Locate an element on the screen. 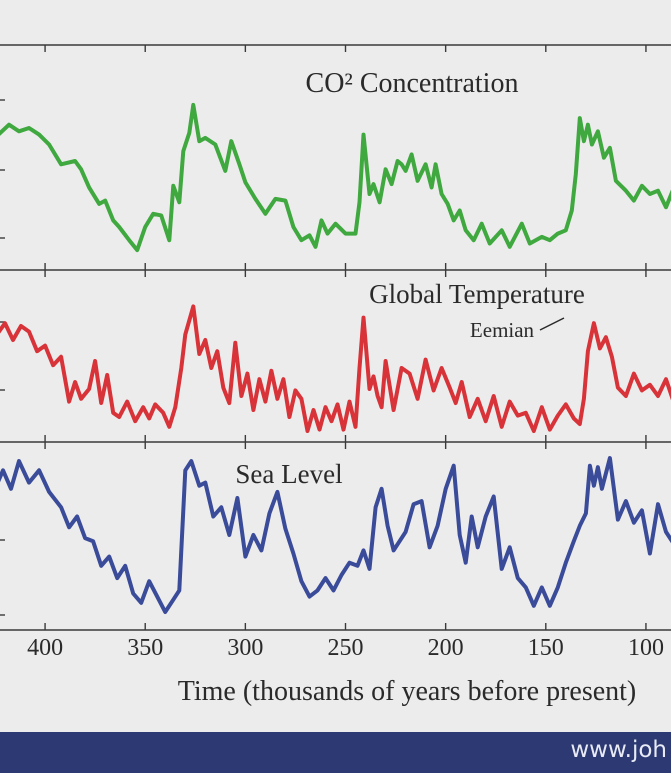 The width and height of the screenshot is (671, 773). x-tick-label: 150 is located at coordinates (546, 648).